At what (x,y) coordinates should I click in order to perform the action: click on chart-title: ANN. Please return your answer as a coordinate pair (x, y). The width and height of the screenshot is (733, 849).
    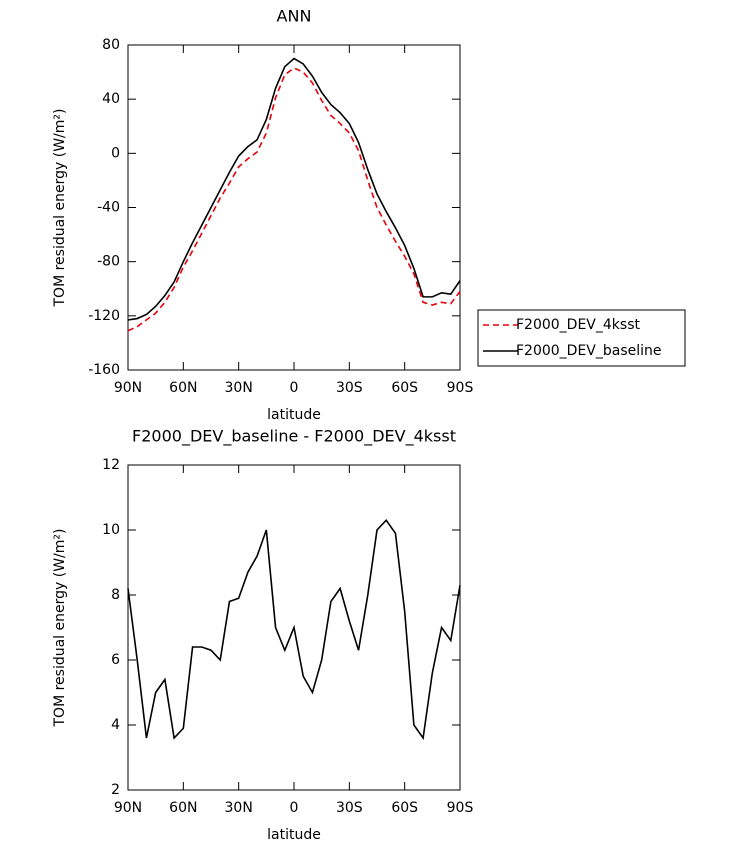
    Looking at the image, I should click on (294, 16).